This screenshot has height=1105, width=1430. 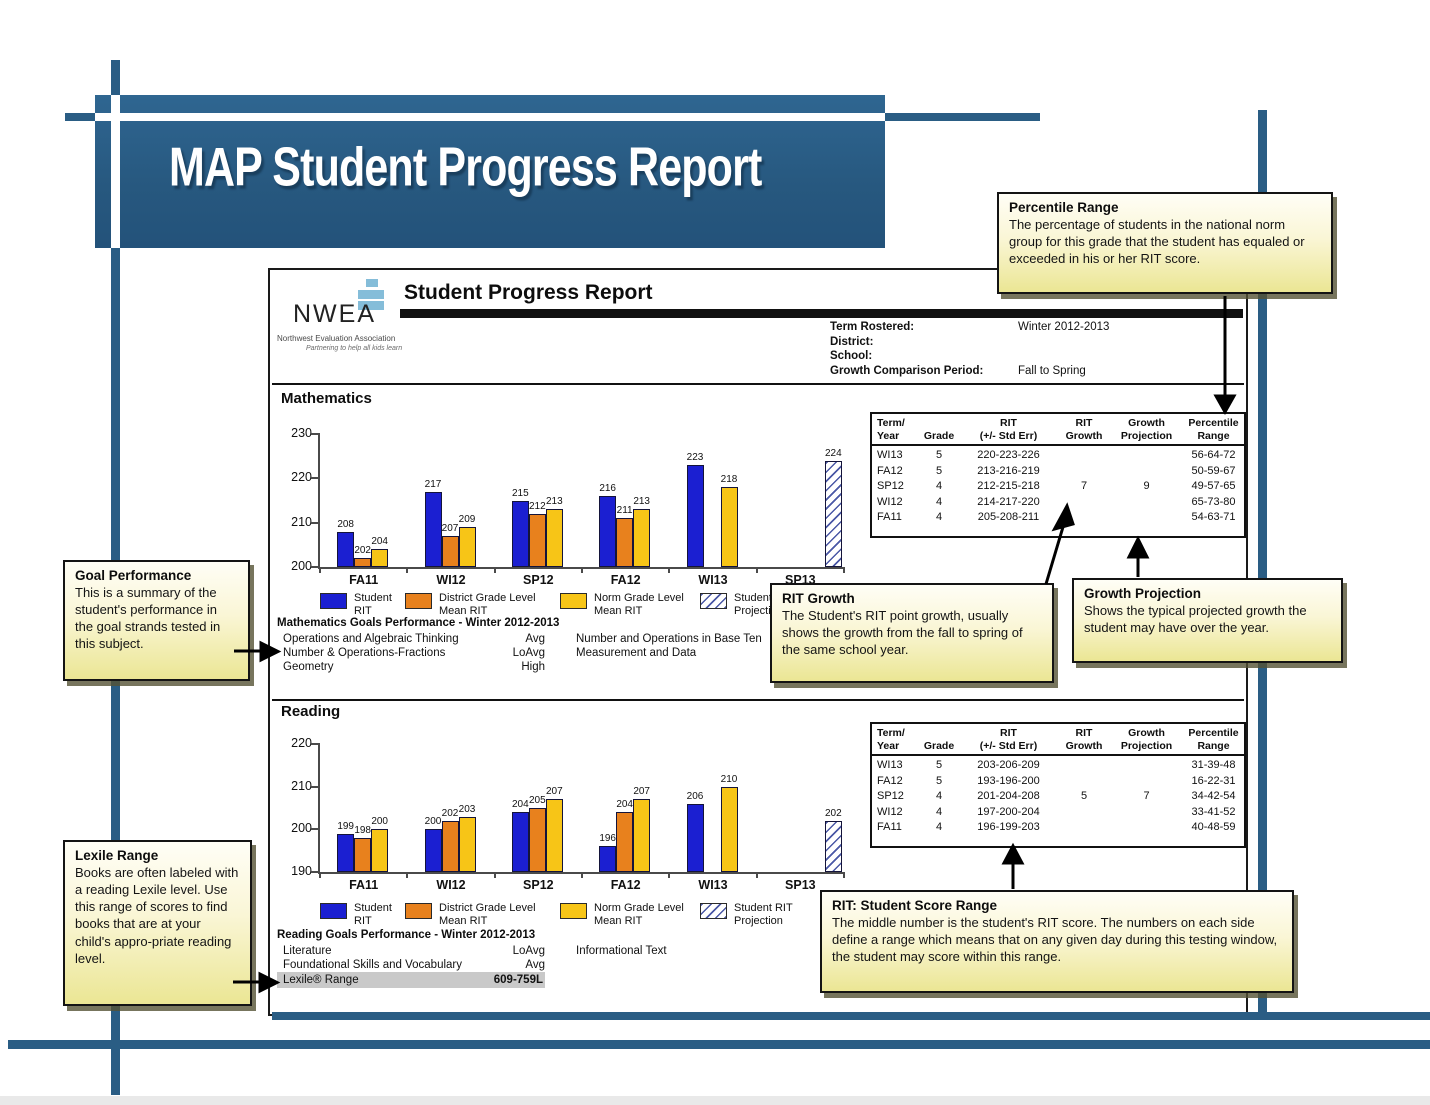 I want to click on bar-value-label: 198, so click(x=362, y=830).